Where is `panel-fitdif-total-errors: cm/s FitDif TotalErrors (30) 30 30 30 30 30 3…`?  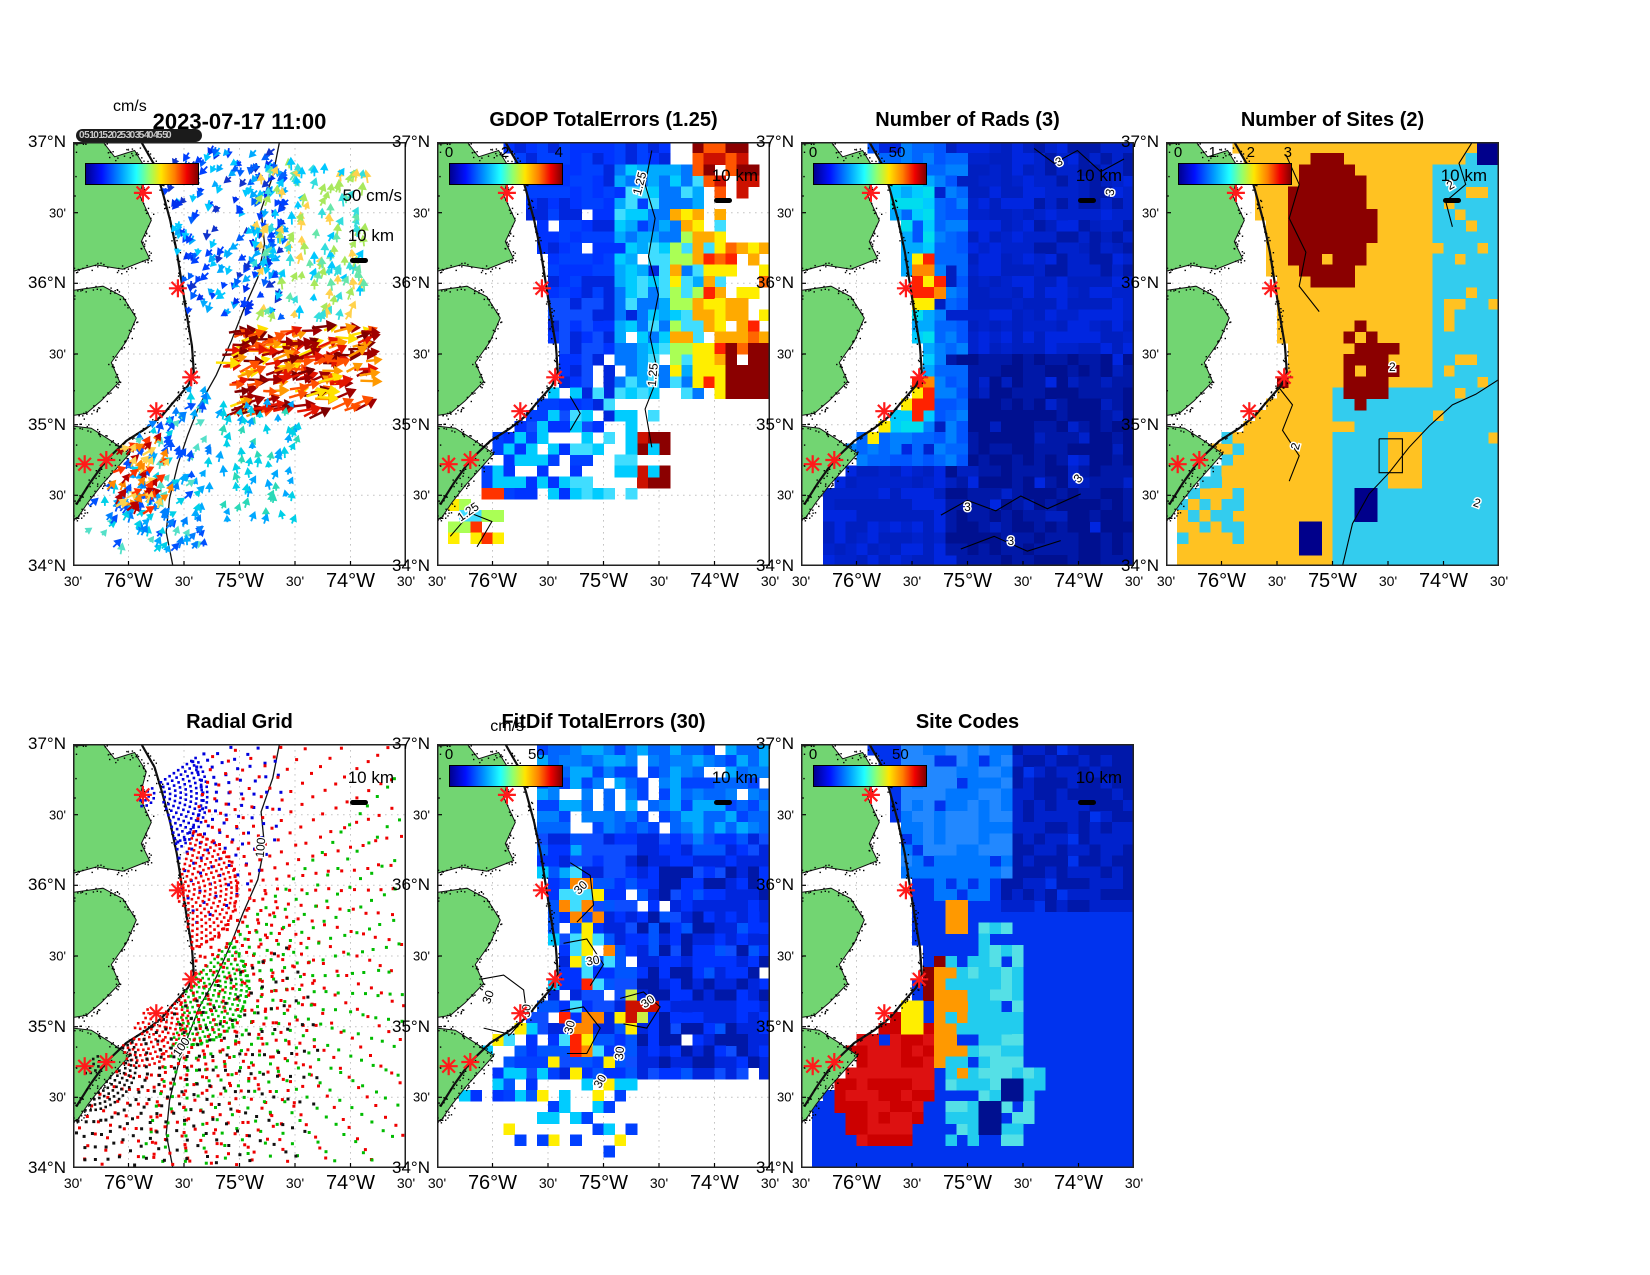 panel-fitdif-total-errors: cm/s FitDif TotalErrors (30) 30 30 30 30 30 3… is located at coordinates (585, 952).